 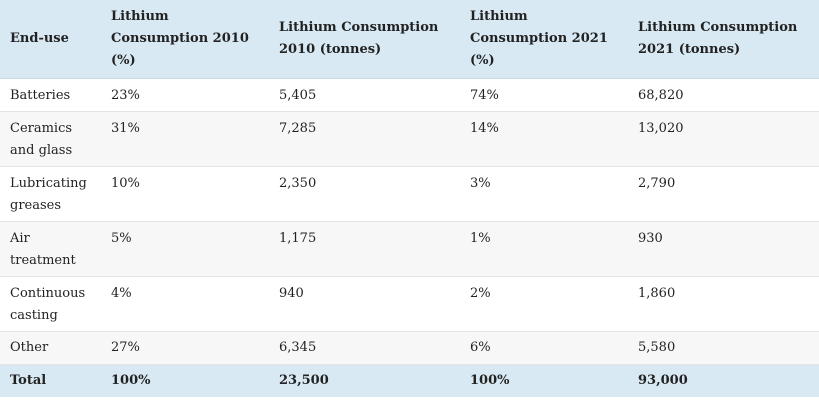 What do you see at coordinates (544, 304) in the screenshot?
I see `cell-2021-percent: 2%` at bounding box center [544, 304].